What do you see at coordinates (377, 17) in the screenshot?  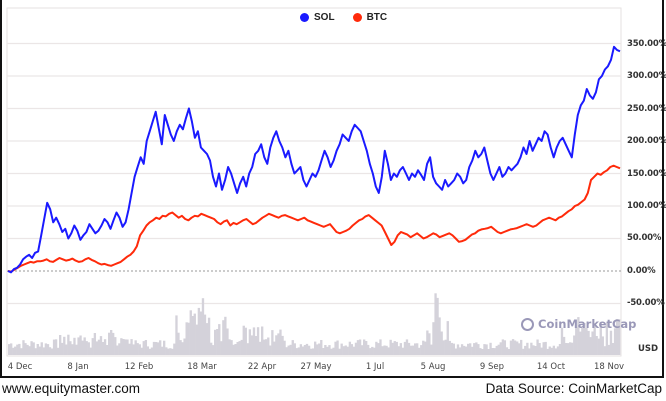 I see `legend-label-btc: BTC` at bounding box center [377, 17].